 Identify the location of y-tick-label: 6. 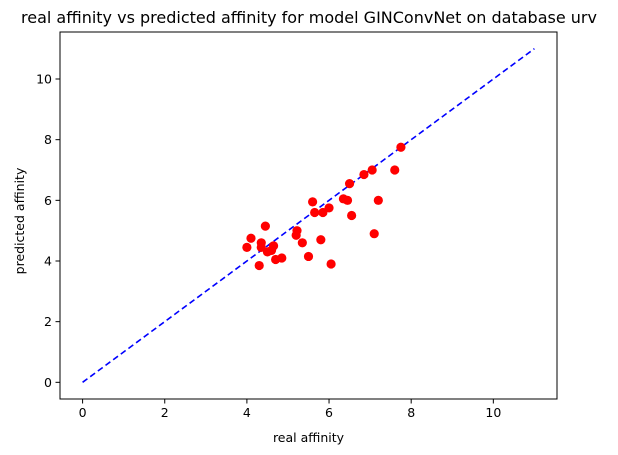
(48, 200).